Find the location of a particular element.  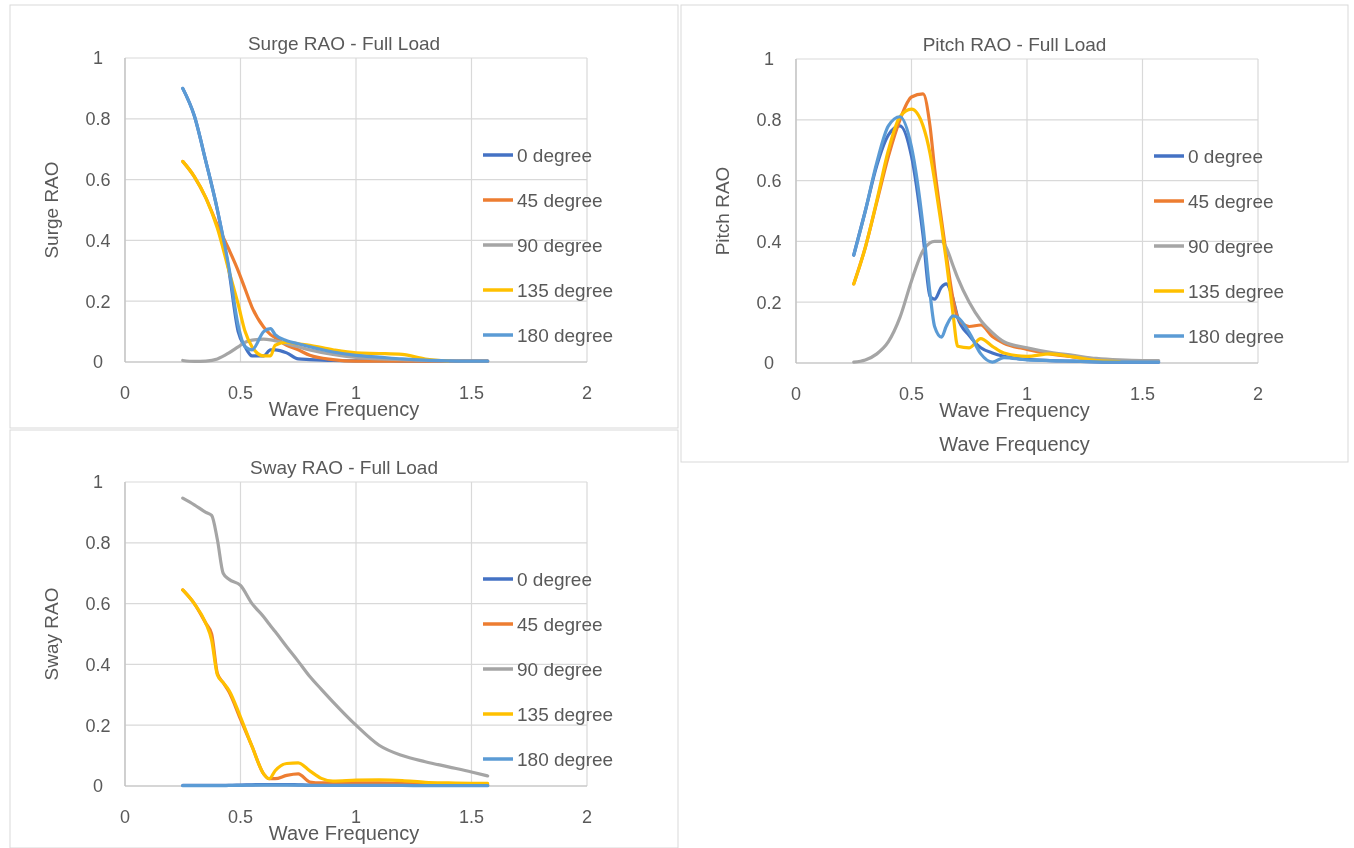

chart-title: Pitch RAO - Full Load is located at coordinates (1014, 44).